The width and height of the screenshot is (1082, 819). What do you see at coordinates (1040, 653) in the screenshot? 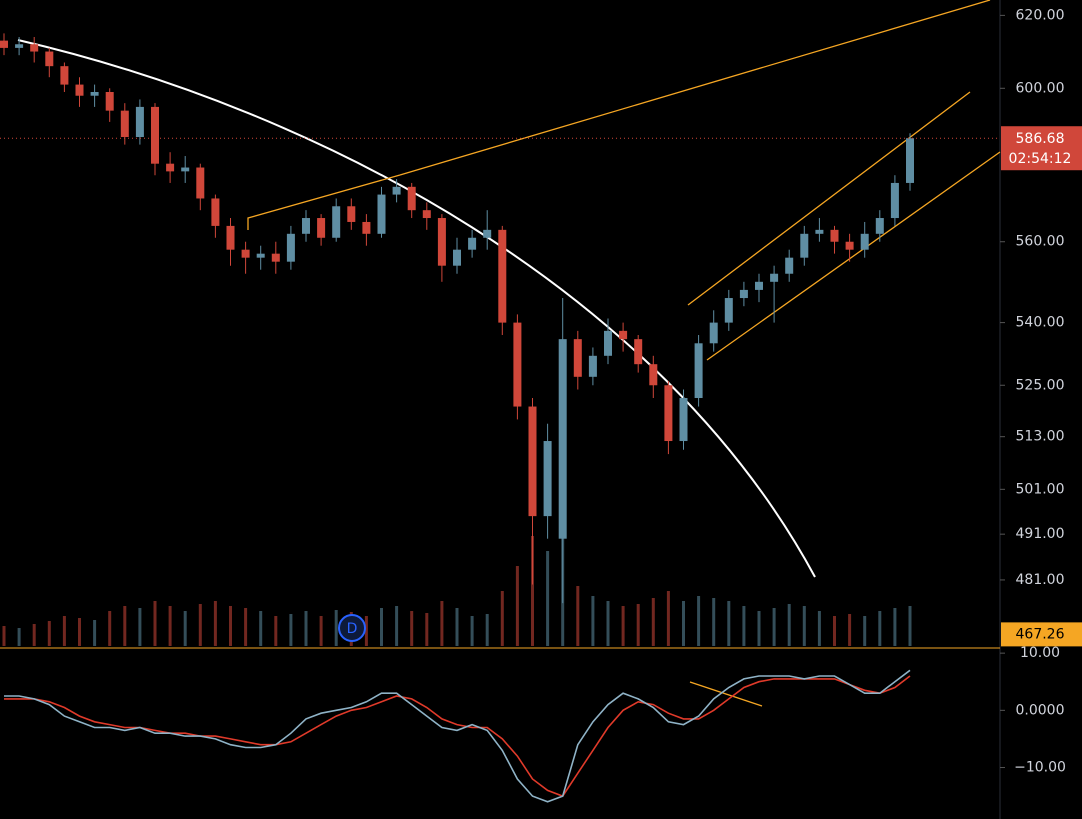
I see `y-tick-label: 10.00` at bounding box center [1040, 653].